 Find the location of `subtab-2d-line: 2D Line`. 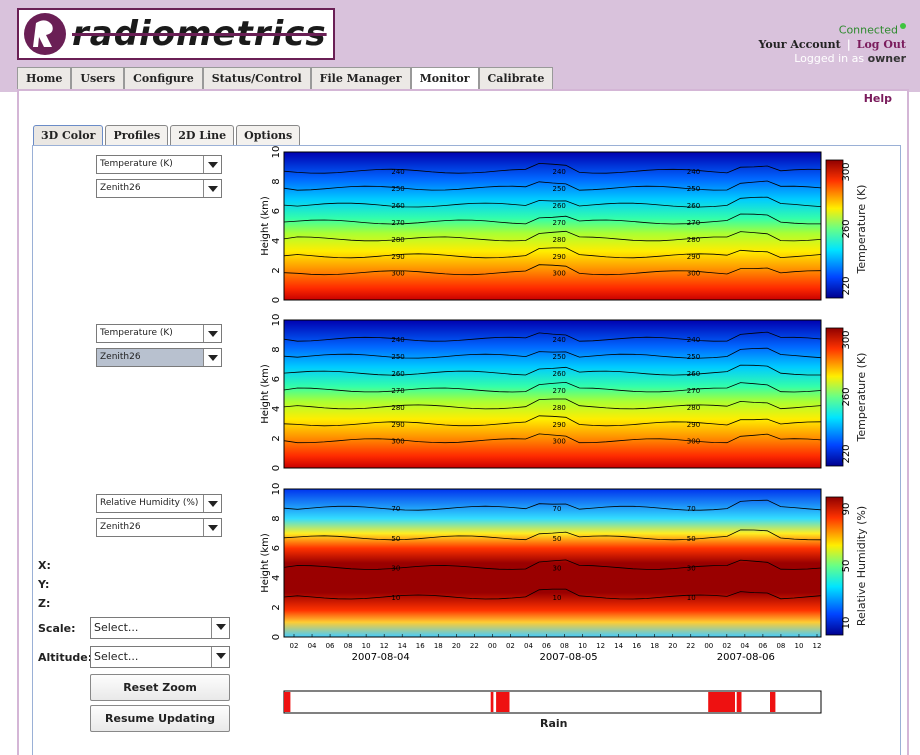

subtab-2d-line: 2D Line is located at coordinates (202, 135).